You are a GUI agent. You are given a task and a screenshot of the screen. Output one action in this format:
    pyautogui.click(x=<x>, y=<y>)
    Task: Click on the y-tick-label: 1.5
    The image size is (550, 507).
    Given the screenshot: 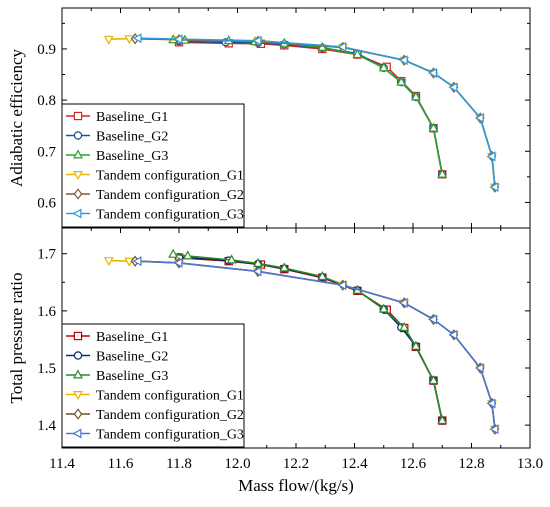 What is the action you would take?
    pyautogui.click(x=46, y=369)
    